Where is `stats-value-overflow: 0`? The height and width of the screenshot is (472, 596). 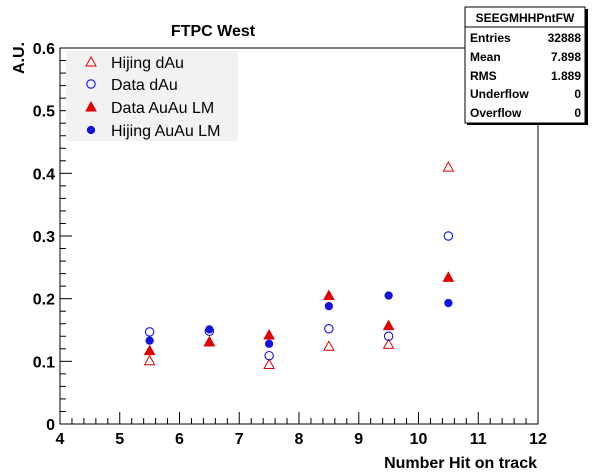
stats-value-overflow: 0 is located at coordinates (577, 113).